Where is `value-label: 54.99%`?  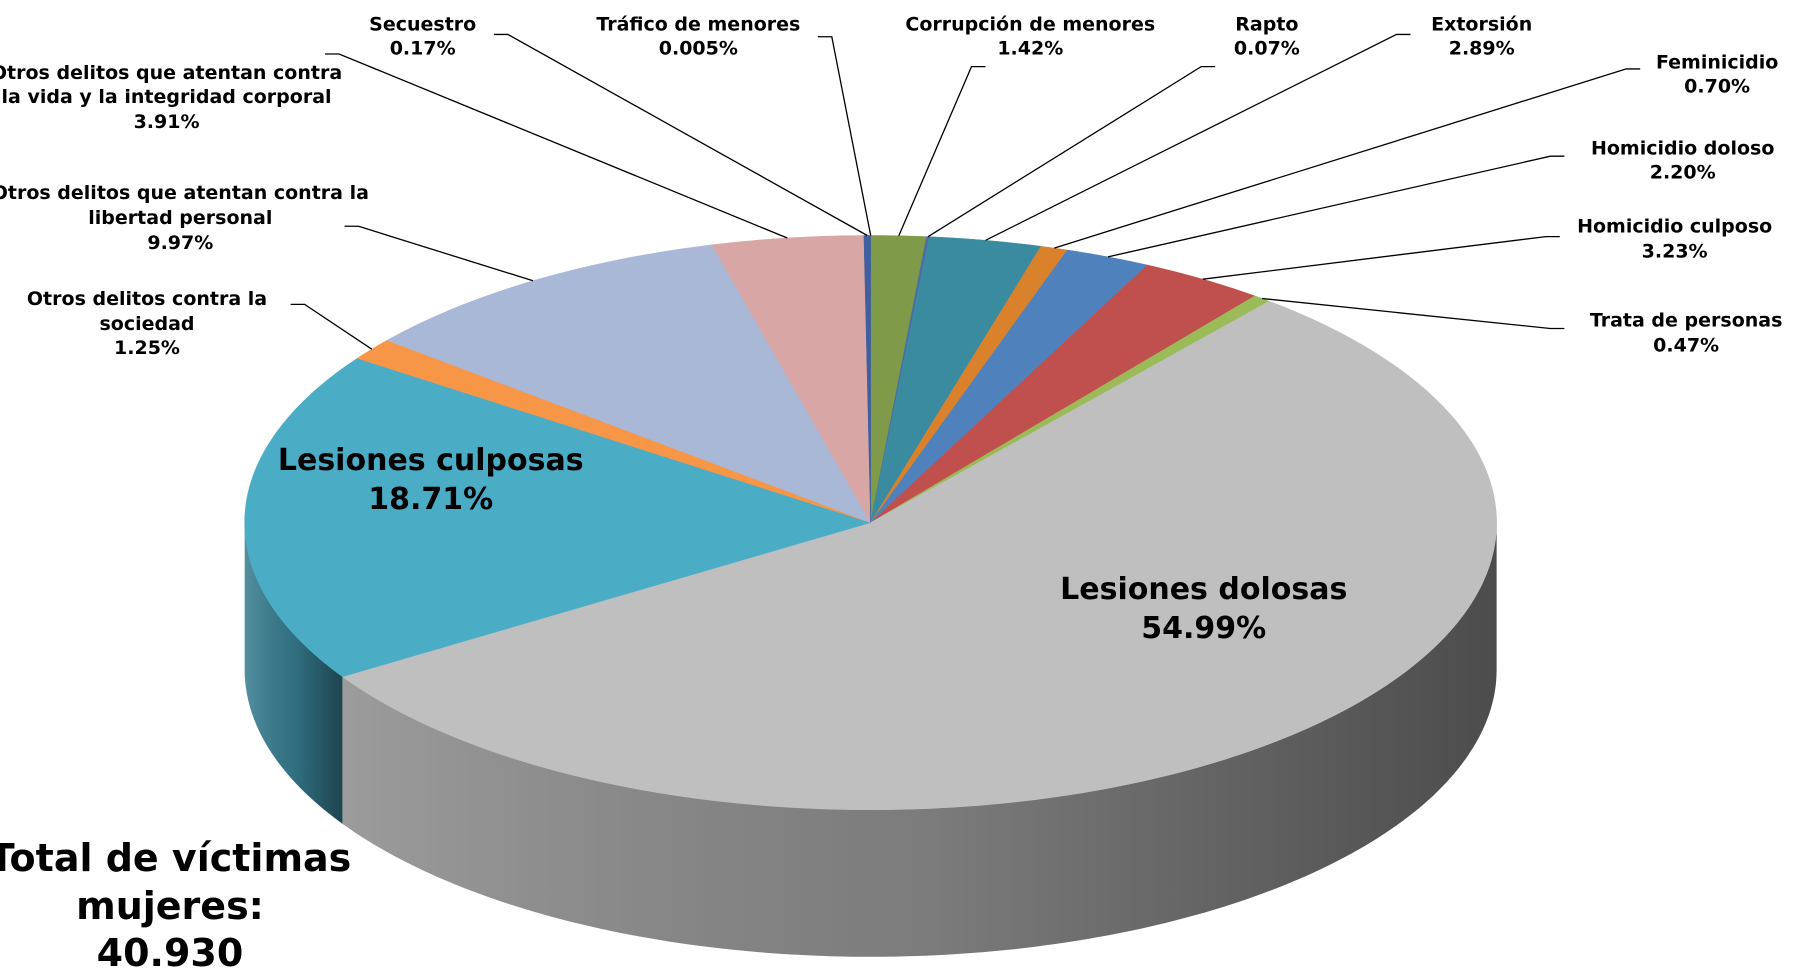
value-label: 54.99% is located at coordinates (1203, 628).